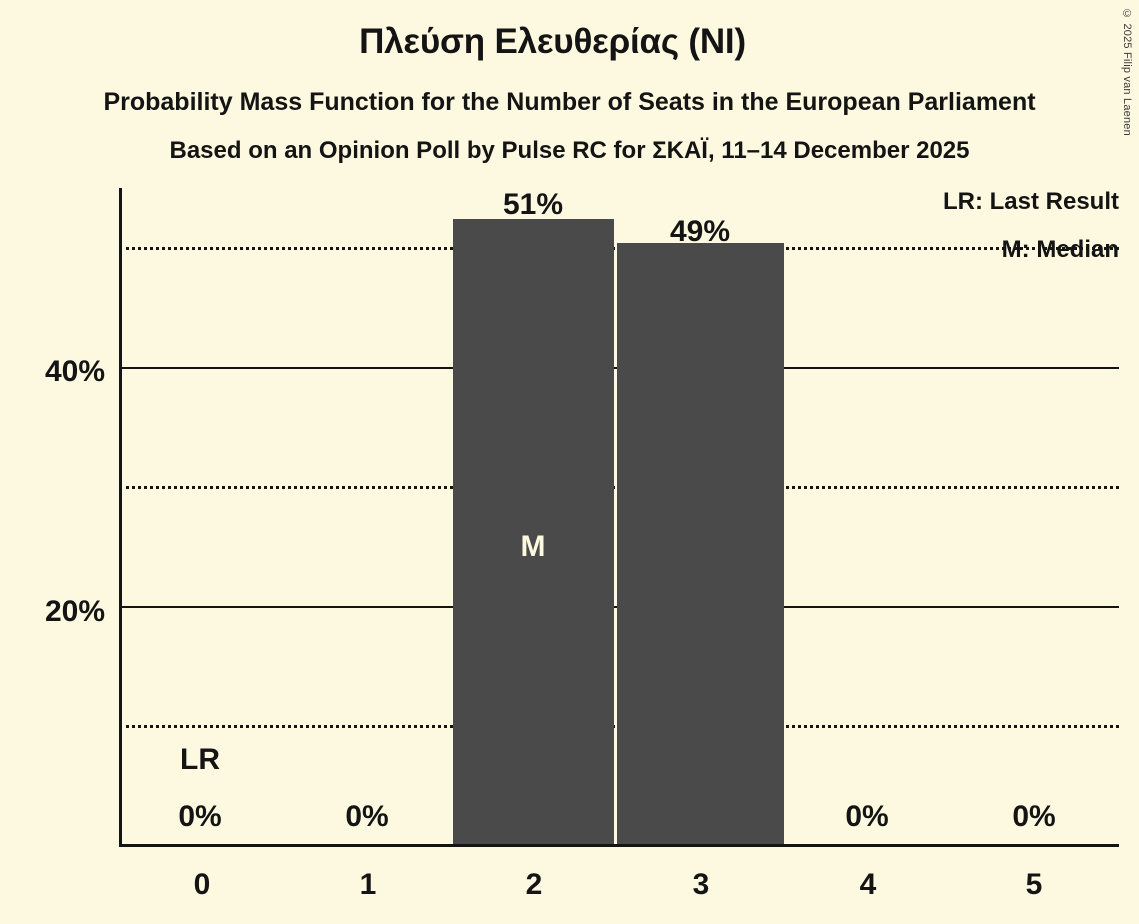 This screenshot has height=924, width=1139. What do you see at coordinates (367, 816) in the screenshot?
I see `bar-value-label-1: 0%` at bounding box center [367, 816].